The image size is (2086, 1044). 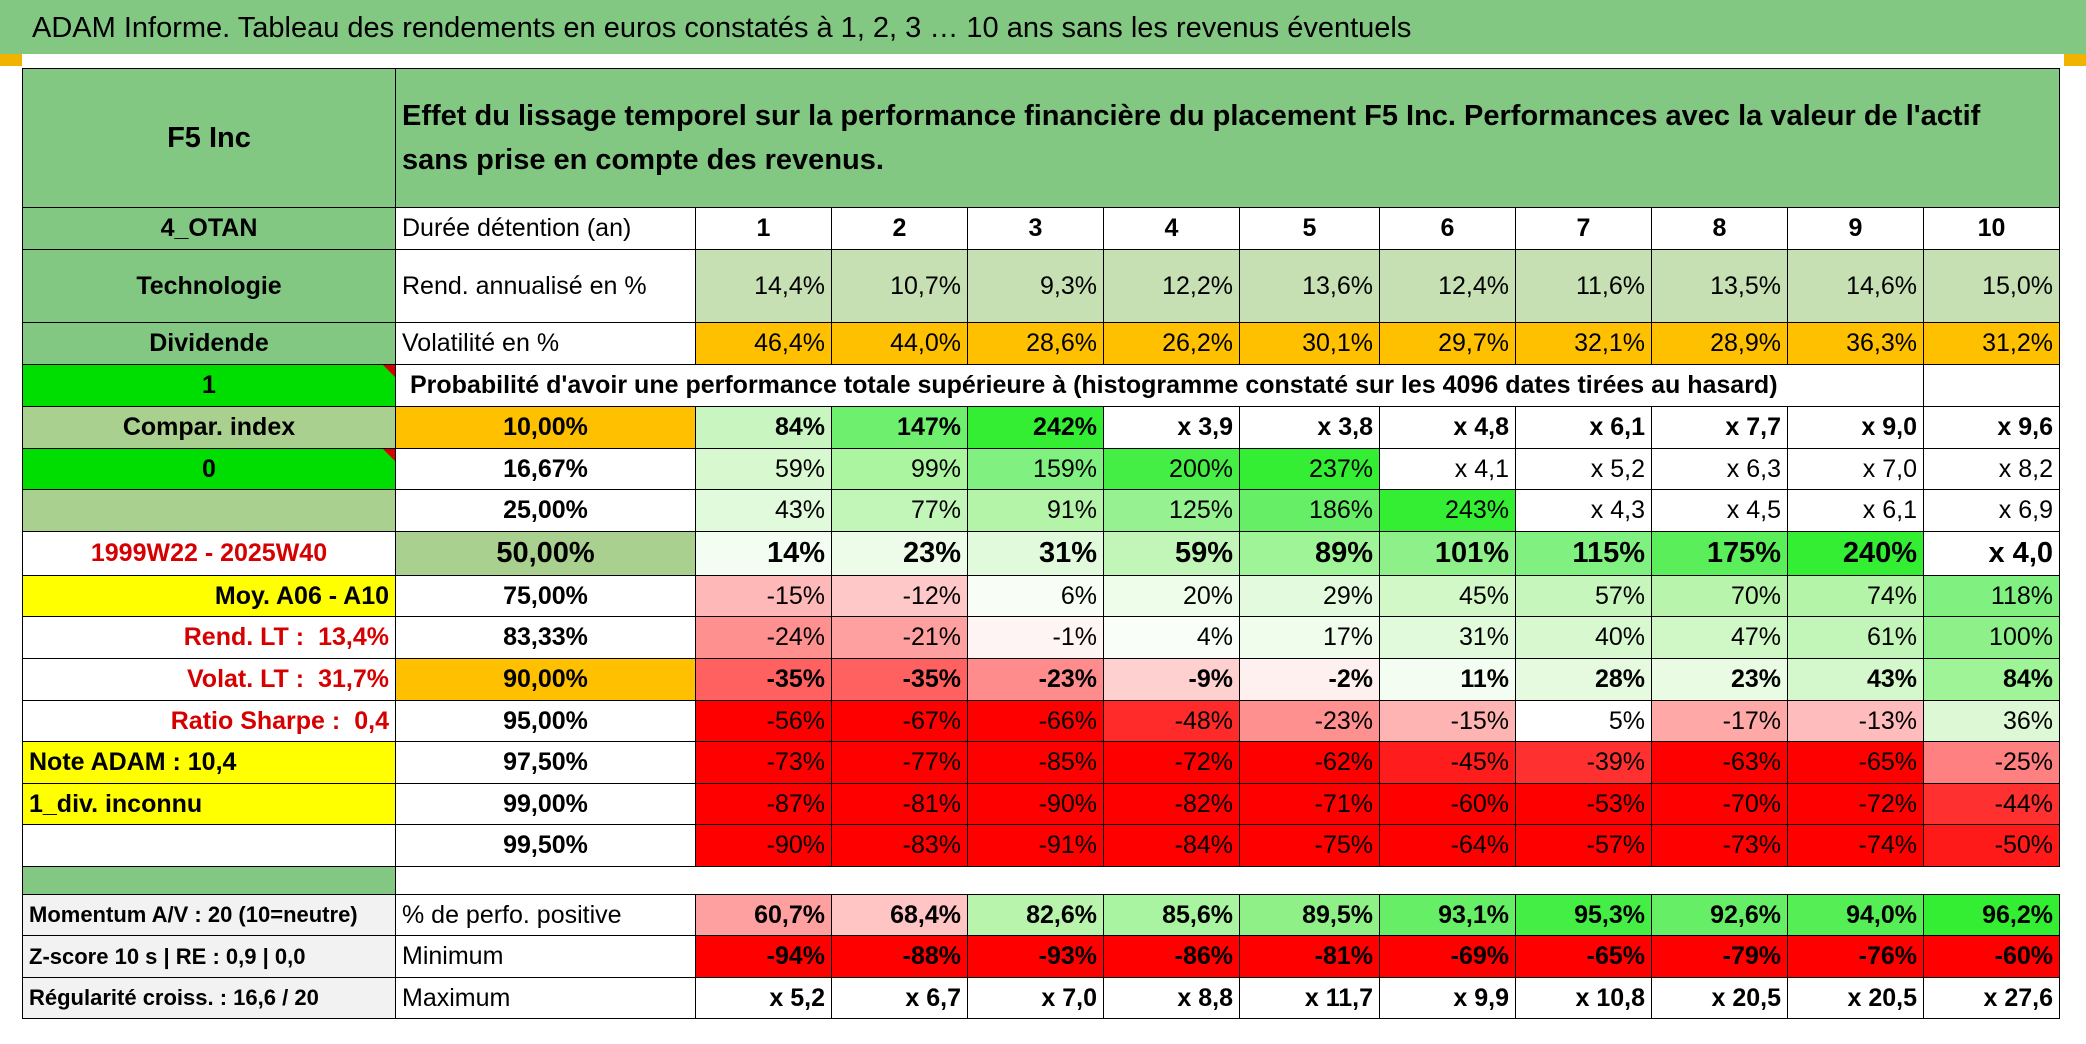 What do you see at coordinates (763, 286) in the screenshot?
I see `rend-value: 14,4%` at bounding box center [763, 286].